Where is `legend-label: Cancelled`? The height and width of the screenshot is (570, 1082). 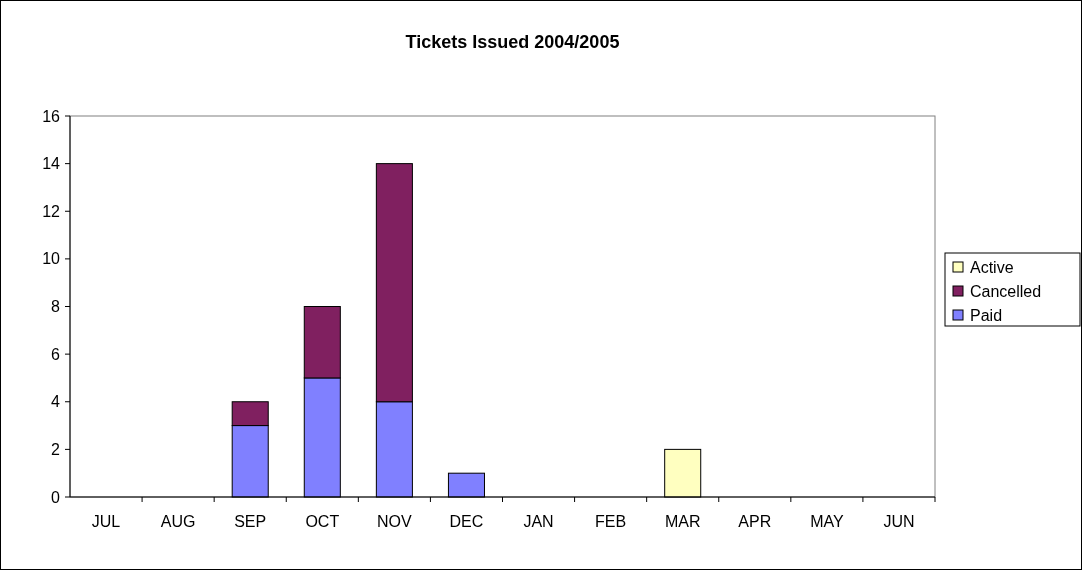
legend-label: Cancelled is located at coordinates (1006, 291).